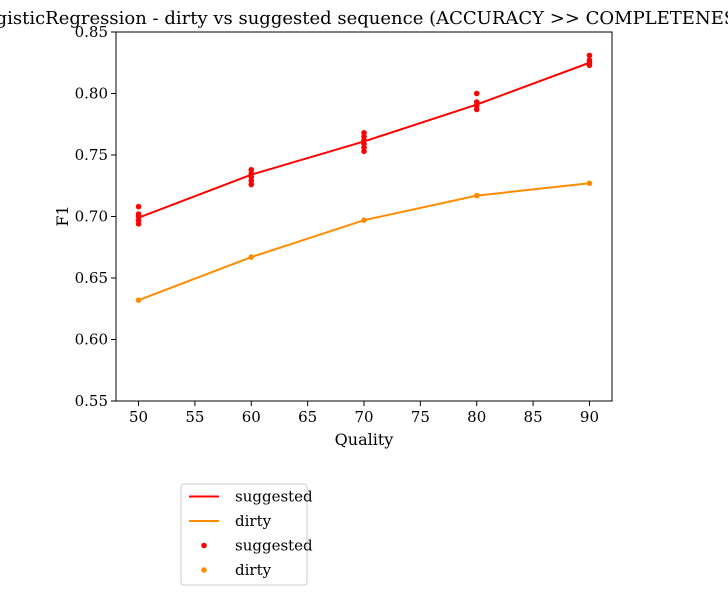  I want to click on x-tick-label: 80, so click(476, 417).